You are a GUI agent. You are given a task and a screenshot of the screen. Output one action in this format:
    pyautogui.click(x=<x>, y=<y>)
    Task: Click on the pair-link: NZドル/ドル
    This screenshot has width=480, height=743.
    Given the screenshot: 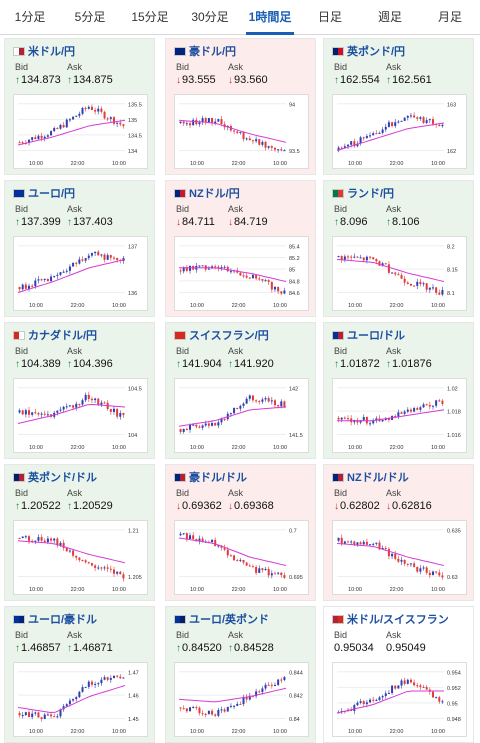 What is the action you would take?
    pyautogui.click(x=378, y=478)
    